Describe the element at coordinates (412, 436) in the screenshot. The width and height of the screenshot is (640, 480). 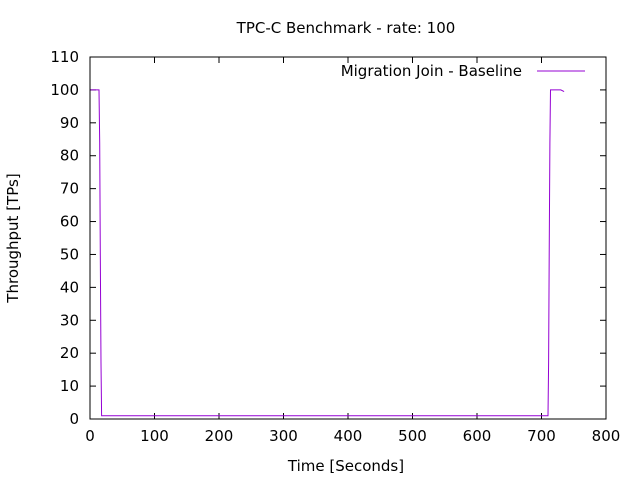
I see `x-tick-label: 500` at that location.